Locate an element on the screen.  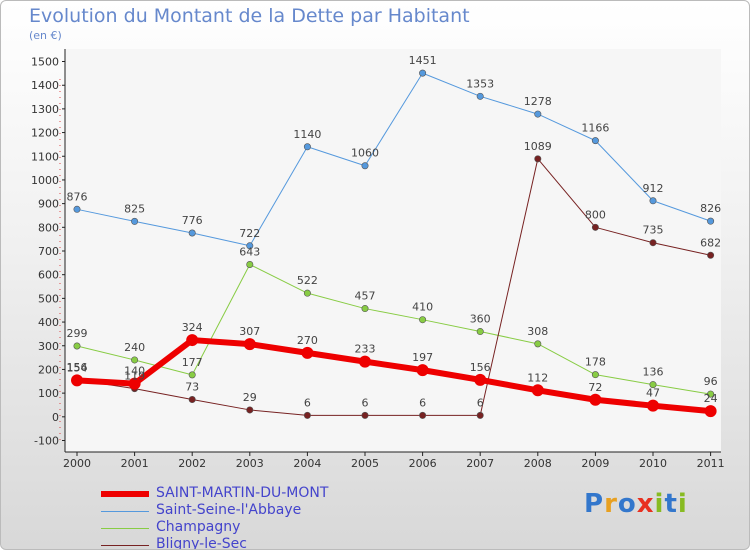
x-tick-label: 2005 is located at coordinates (365, 463).